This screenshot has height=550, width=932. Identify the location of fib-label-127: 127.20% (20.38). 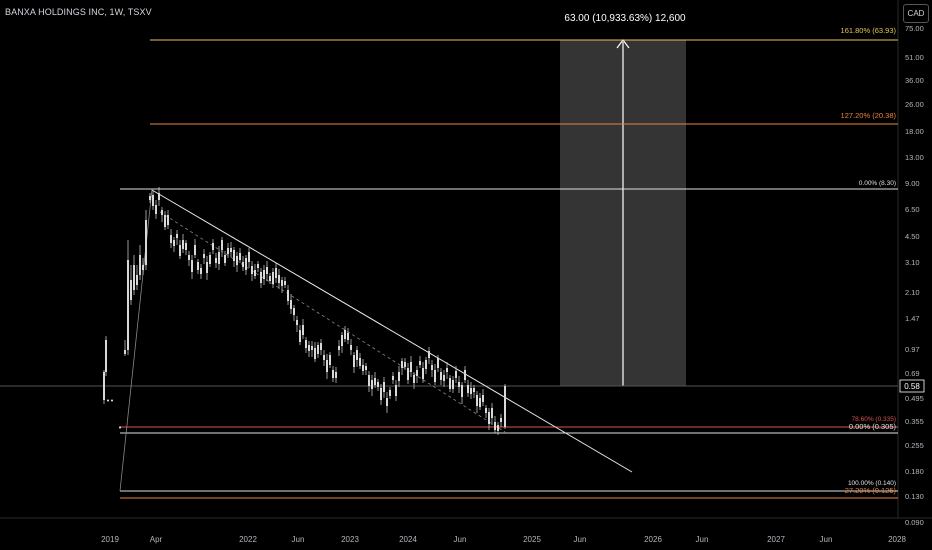
(869, 115).